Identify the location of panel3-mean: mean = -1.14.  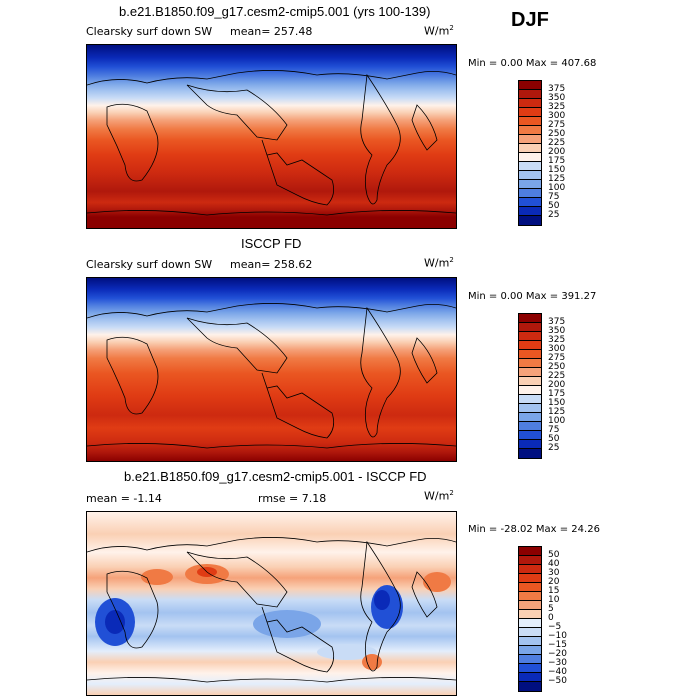
(124, 498).